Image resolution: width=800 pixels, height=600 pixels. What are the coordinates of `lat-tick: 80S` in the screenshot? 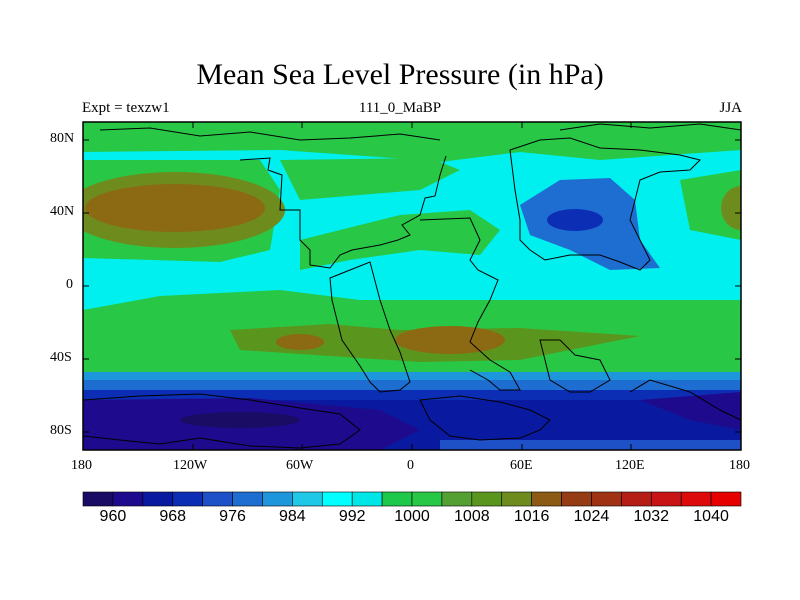 It's located at (61, 430).